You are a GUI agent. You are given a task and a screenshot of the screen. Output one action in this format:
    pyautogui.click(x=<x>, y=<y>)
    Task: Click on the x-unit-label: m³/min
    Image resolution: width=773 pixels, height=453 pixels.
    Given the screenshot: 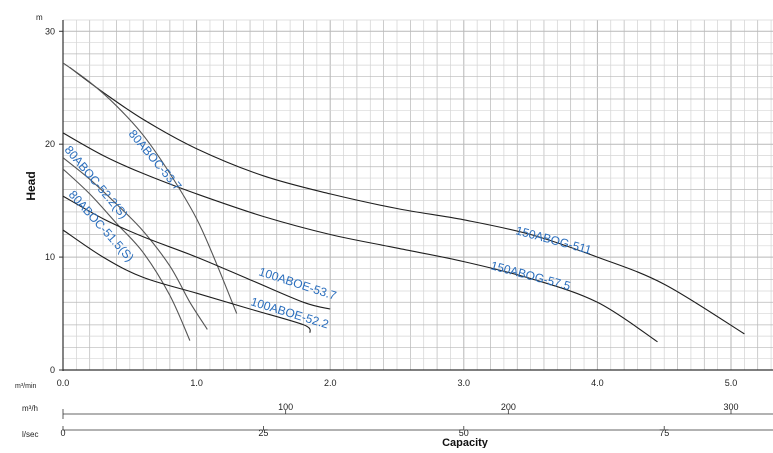 What is the action you would take?
    pyautogui.click(x=25, y=386)
    